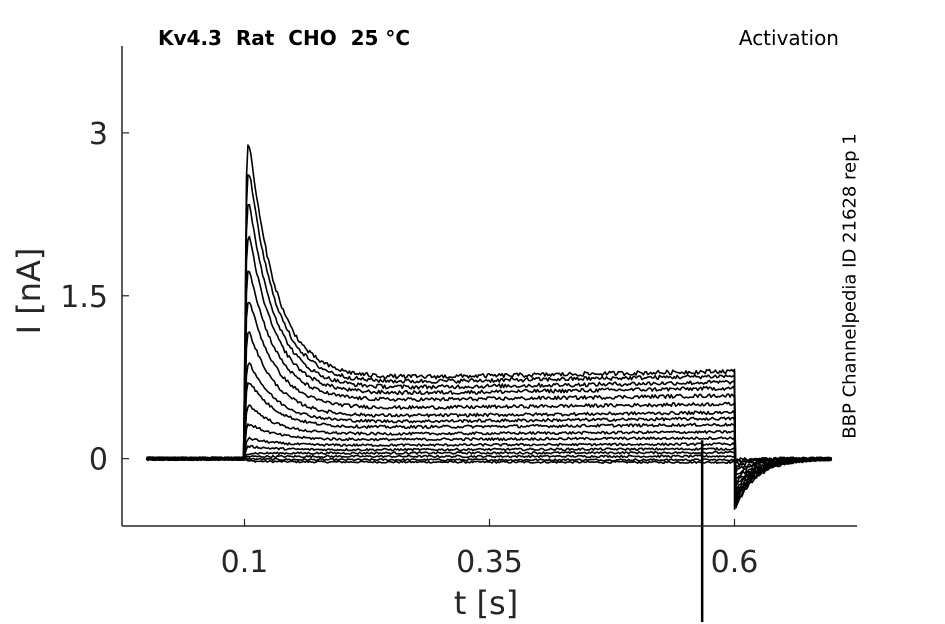  I want to click on x-tick-label: 0.1, so click(245, 562).